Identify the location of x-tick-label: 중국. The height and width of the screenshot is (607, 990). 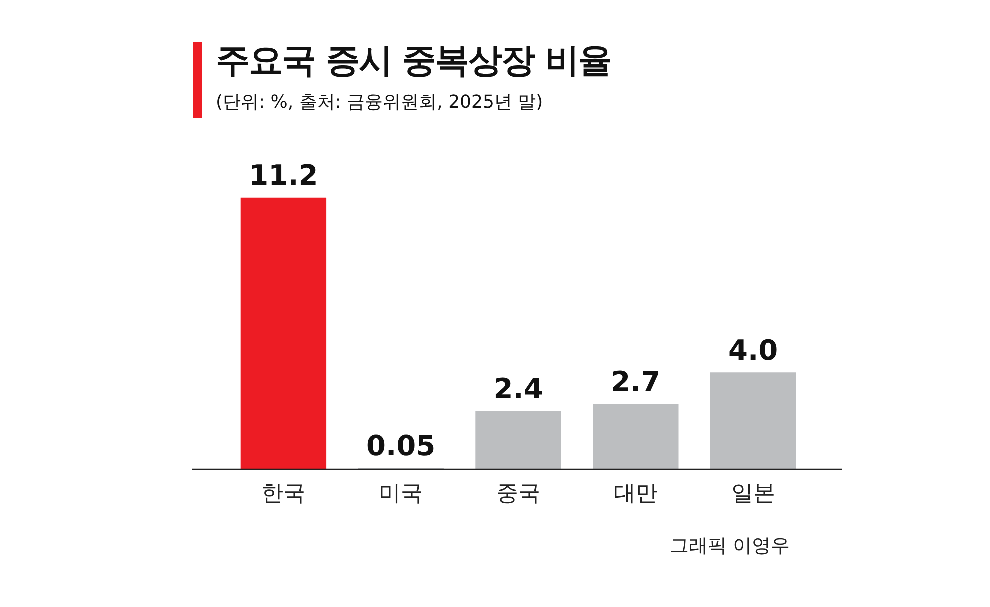
(518, 494).